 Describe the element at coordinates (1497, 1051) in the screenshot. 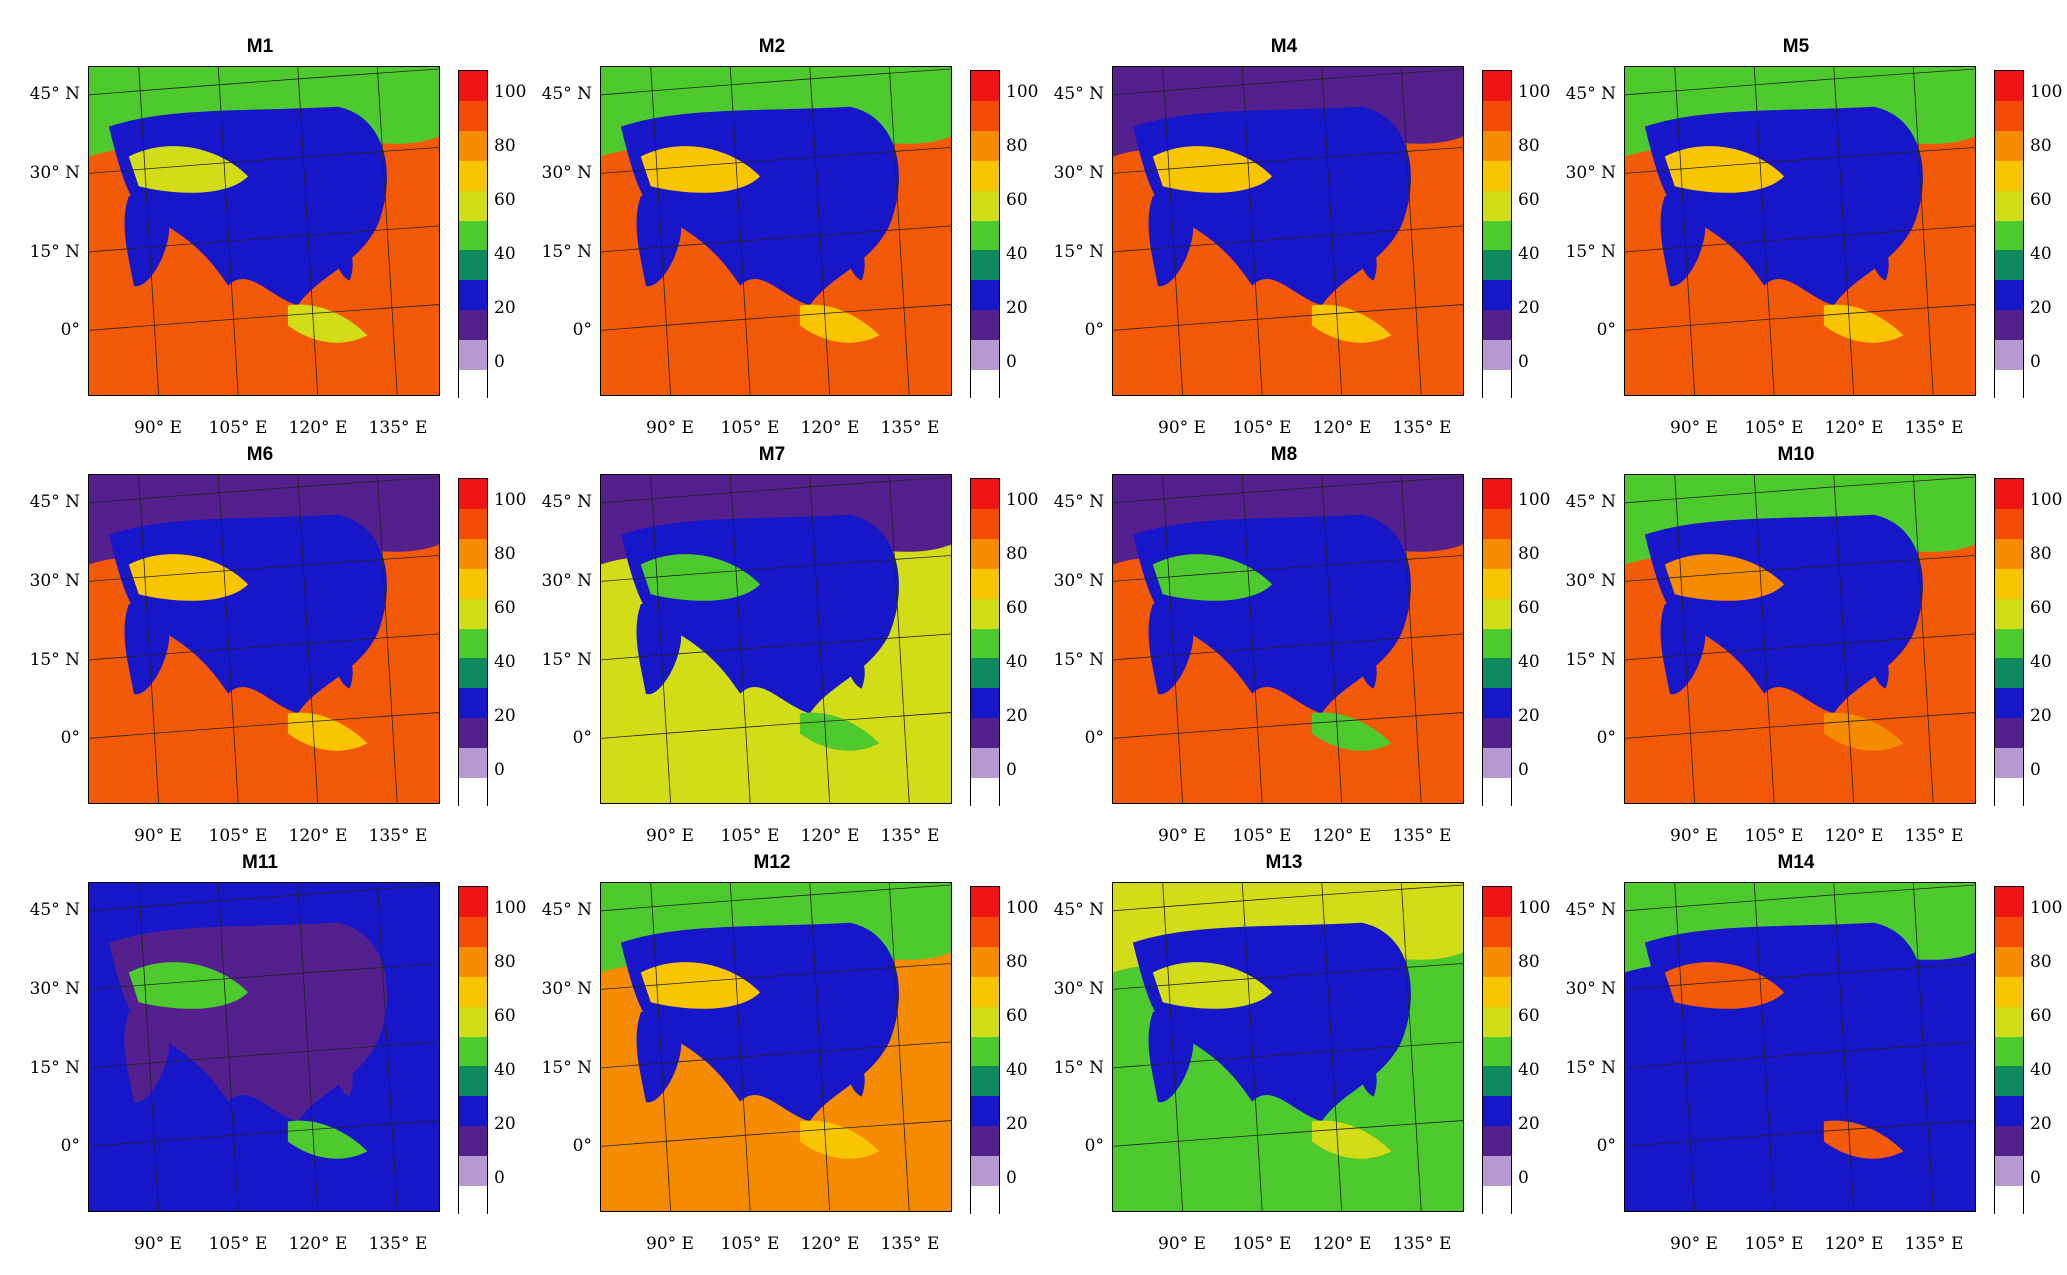

I see `colorbar` at that location.